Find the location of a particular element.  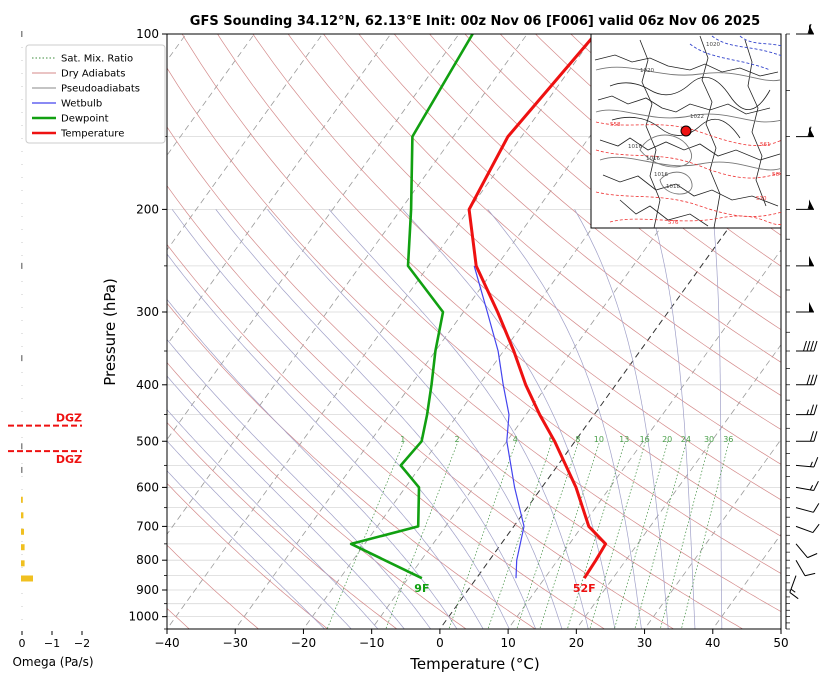

dry-adiabat-line is located at coordinates (213, 586).